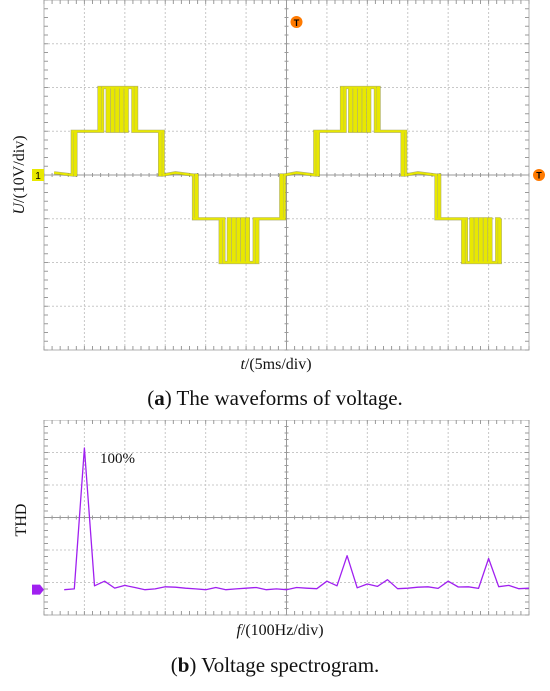  I want to click on peak-annotation: 100%, so click(117, 459).